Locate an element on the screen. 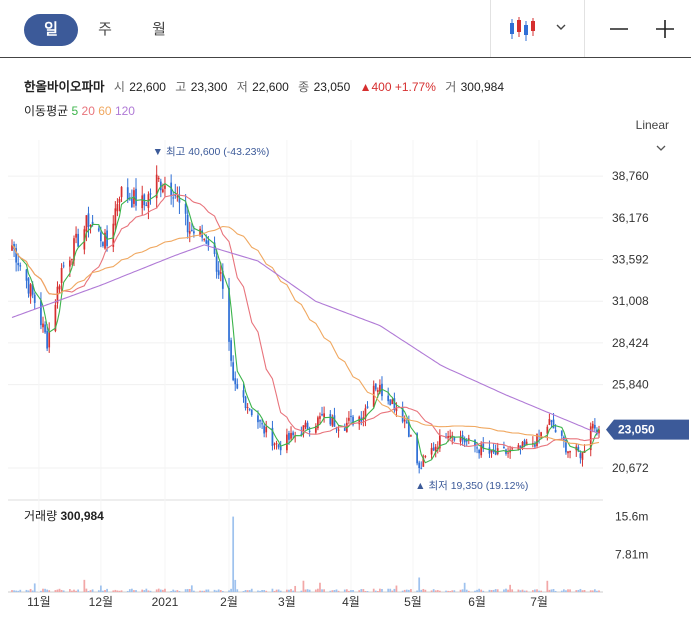 The image size is (691, 637). open-label: 시 is located at coordinates (119, 87).